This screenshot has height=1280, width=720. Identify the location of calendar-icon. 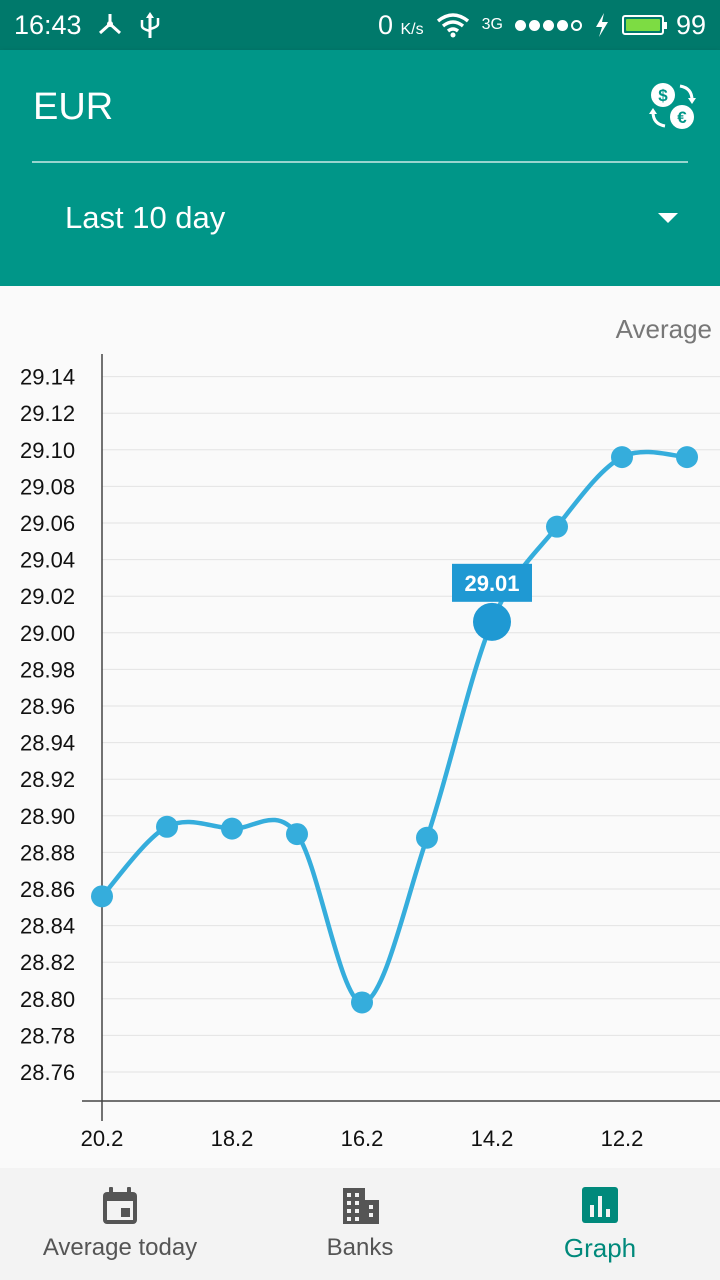
(120, 1205).